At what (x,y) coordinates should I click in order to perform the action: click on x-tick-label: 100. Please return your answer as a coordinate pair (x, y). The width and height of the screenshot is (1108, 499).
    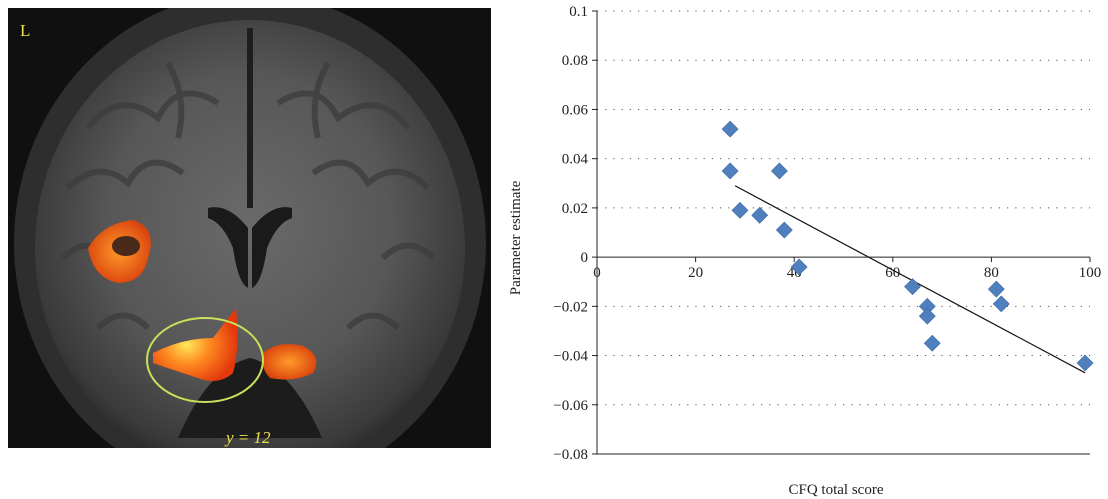
    Looking at the image, I should click on (1090, 273).